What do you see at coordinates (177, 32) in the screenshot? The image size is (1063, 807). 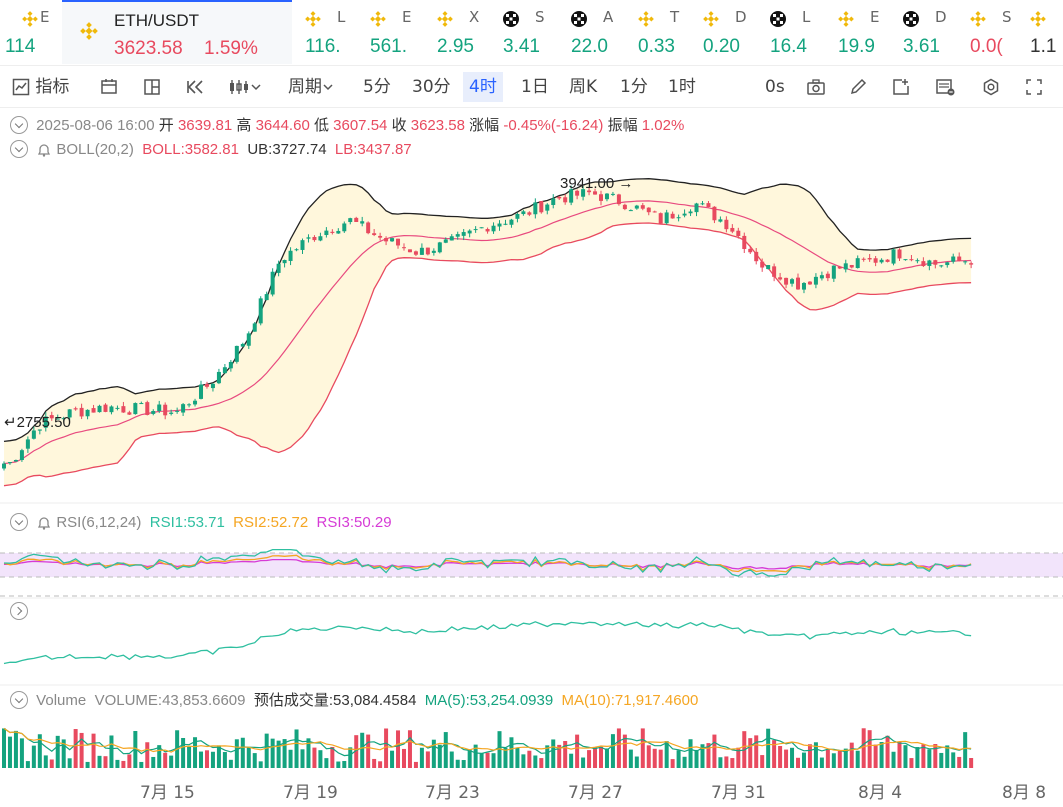 I see `active-ticker: ETH/USDT 3623.58 1.59%` at bounding box center [177, 32].